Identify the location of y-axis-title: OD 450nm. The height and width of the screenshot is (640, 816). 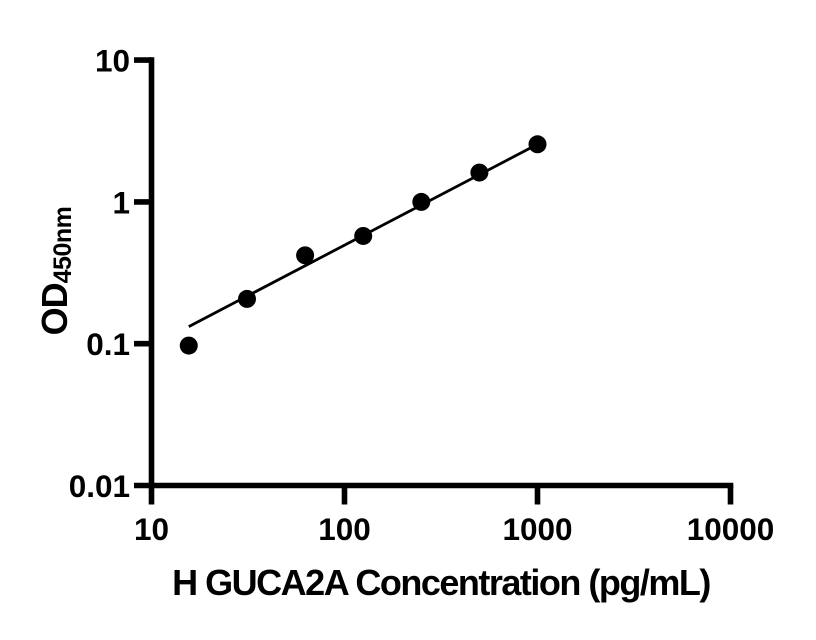
(55, 271).